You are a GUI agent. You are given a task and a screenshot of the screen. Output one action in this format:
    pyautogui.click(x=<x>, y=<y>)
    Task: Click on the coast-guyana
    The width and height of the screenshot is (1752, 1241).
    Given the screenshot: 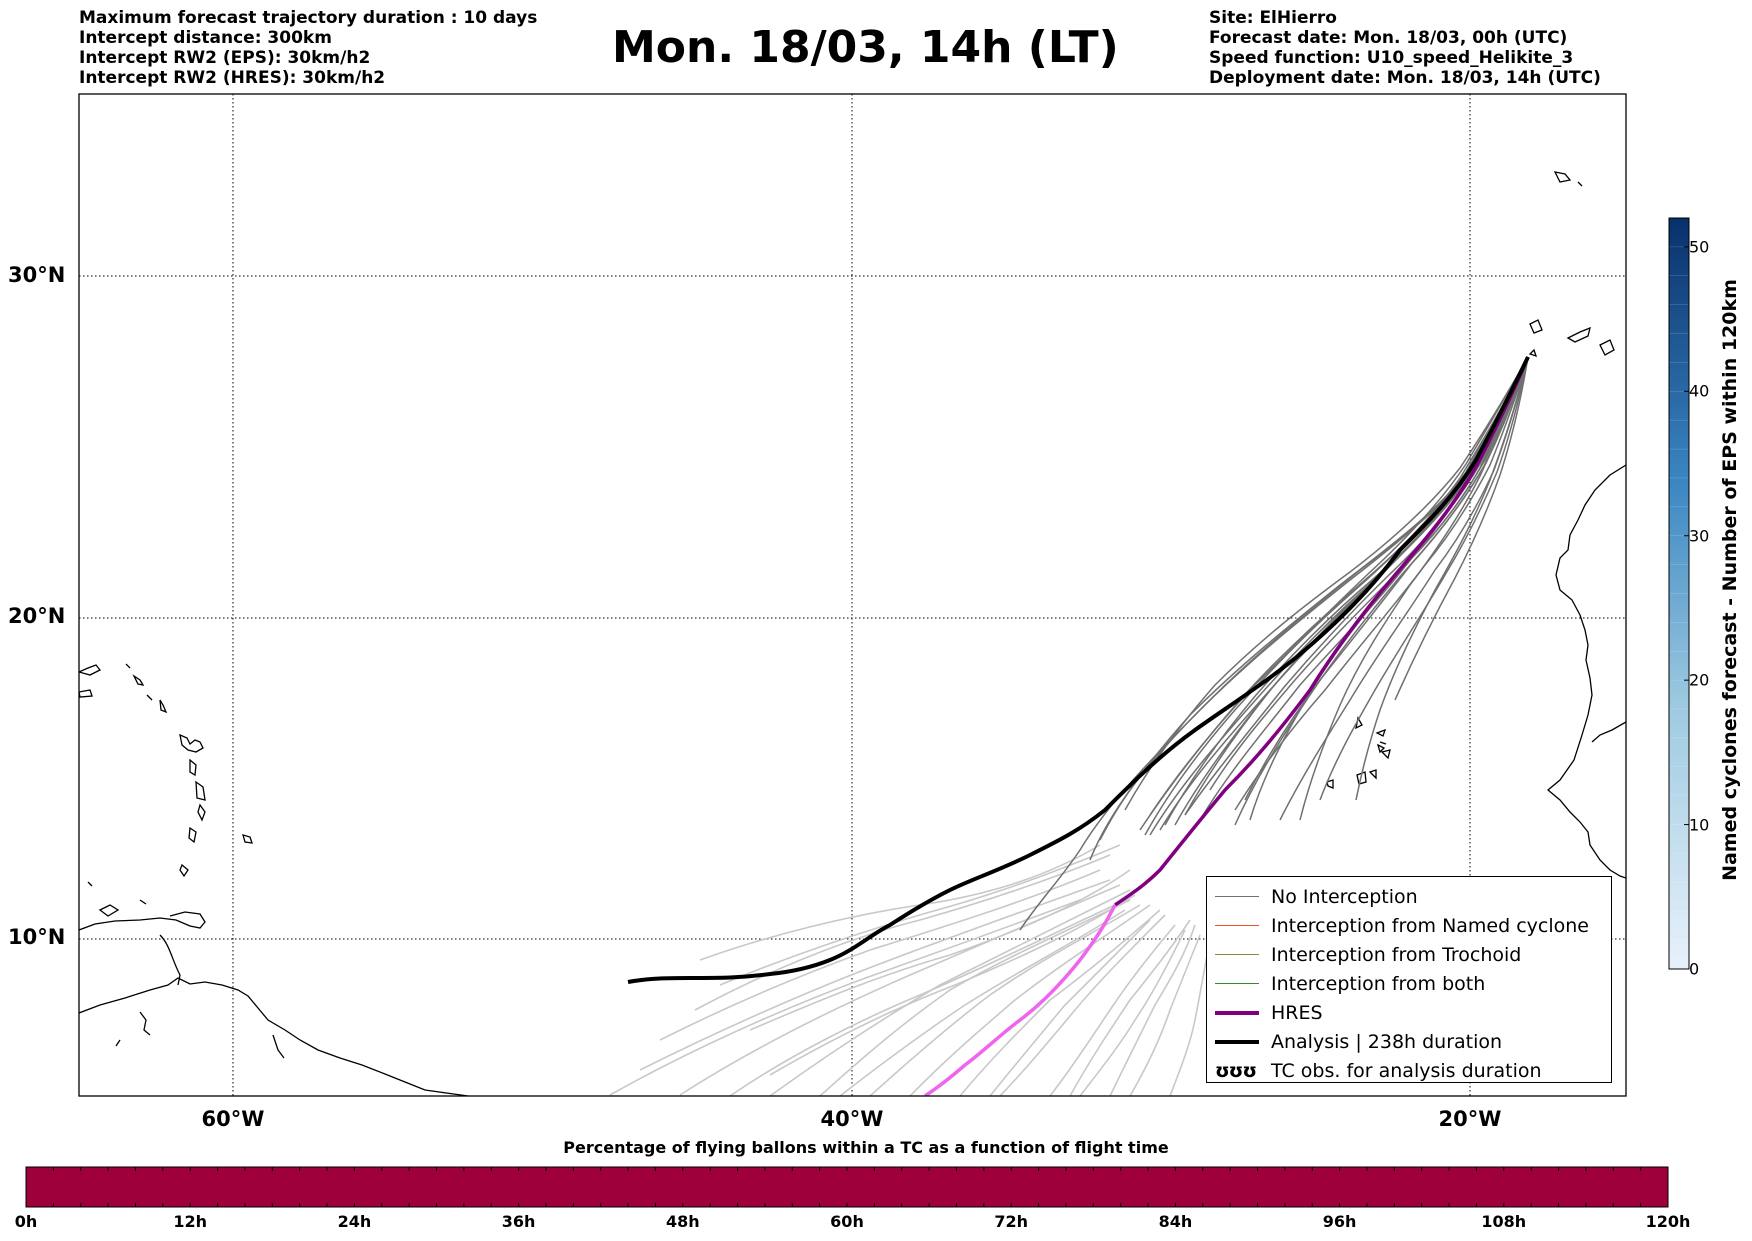 What is the action you would take?
    pyautogui.click(x=145, y=1023)
    